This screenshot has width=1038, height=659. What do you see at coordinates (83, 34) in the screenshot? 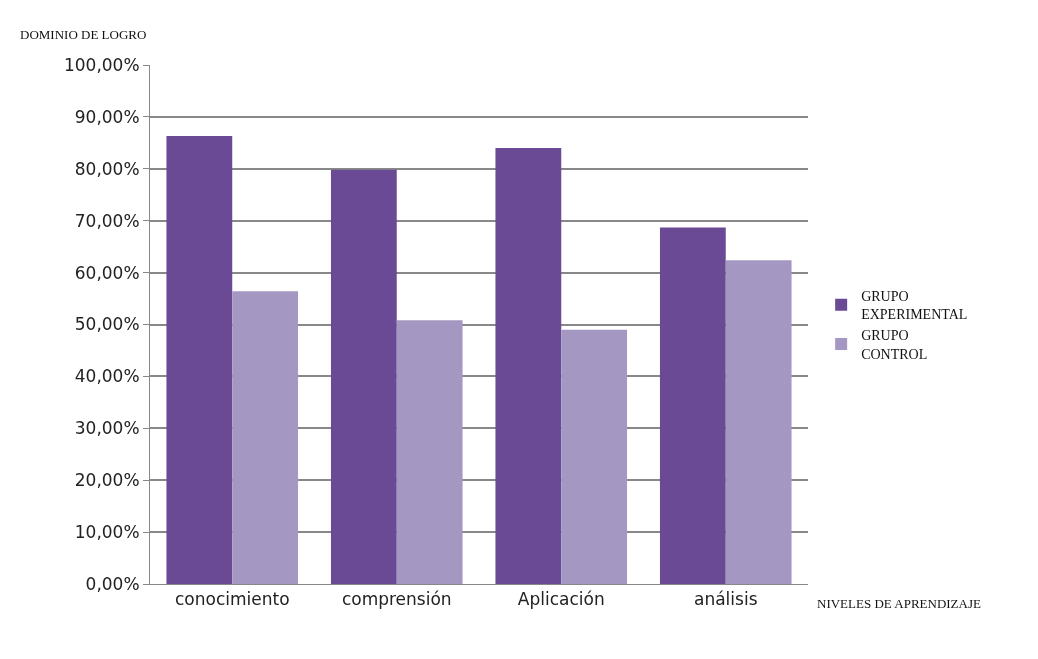
I see `y-axis-title: DOMINIO DE LOGRO` at bounding box center [83, 34].